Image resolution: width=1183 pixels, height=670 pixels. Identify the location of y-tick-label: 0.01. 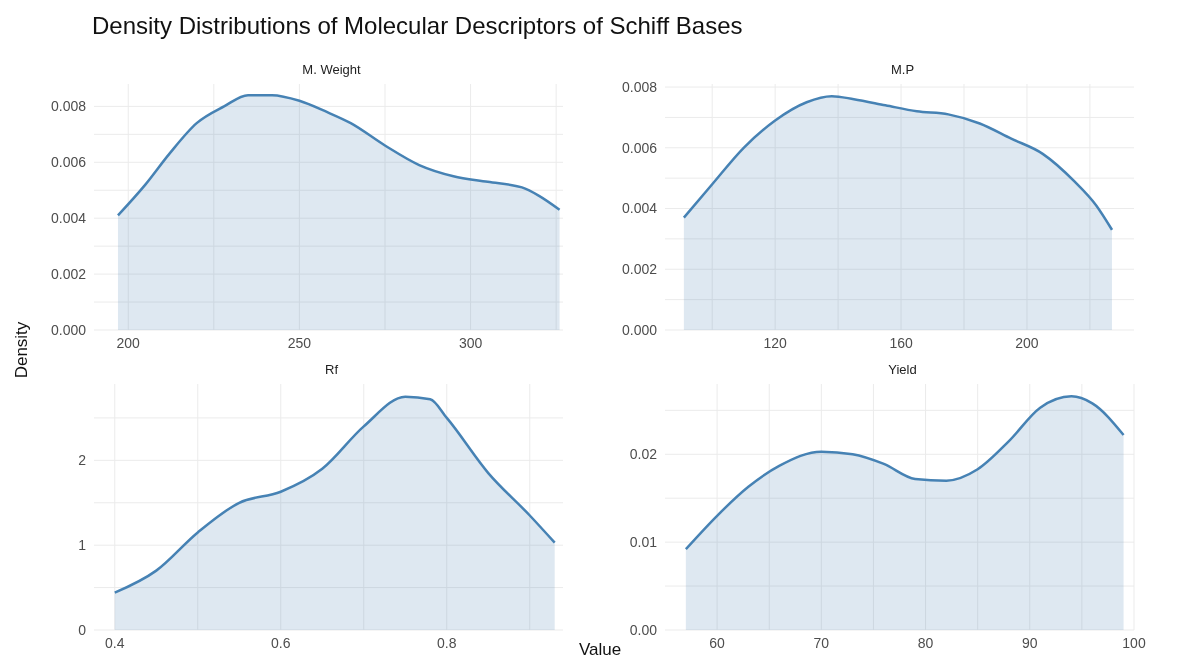
(643, 542).